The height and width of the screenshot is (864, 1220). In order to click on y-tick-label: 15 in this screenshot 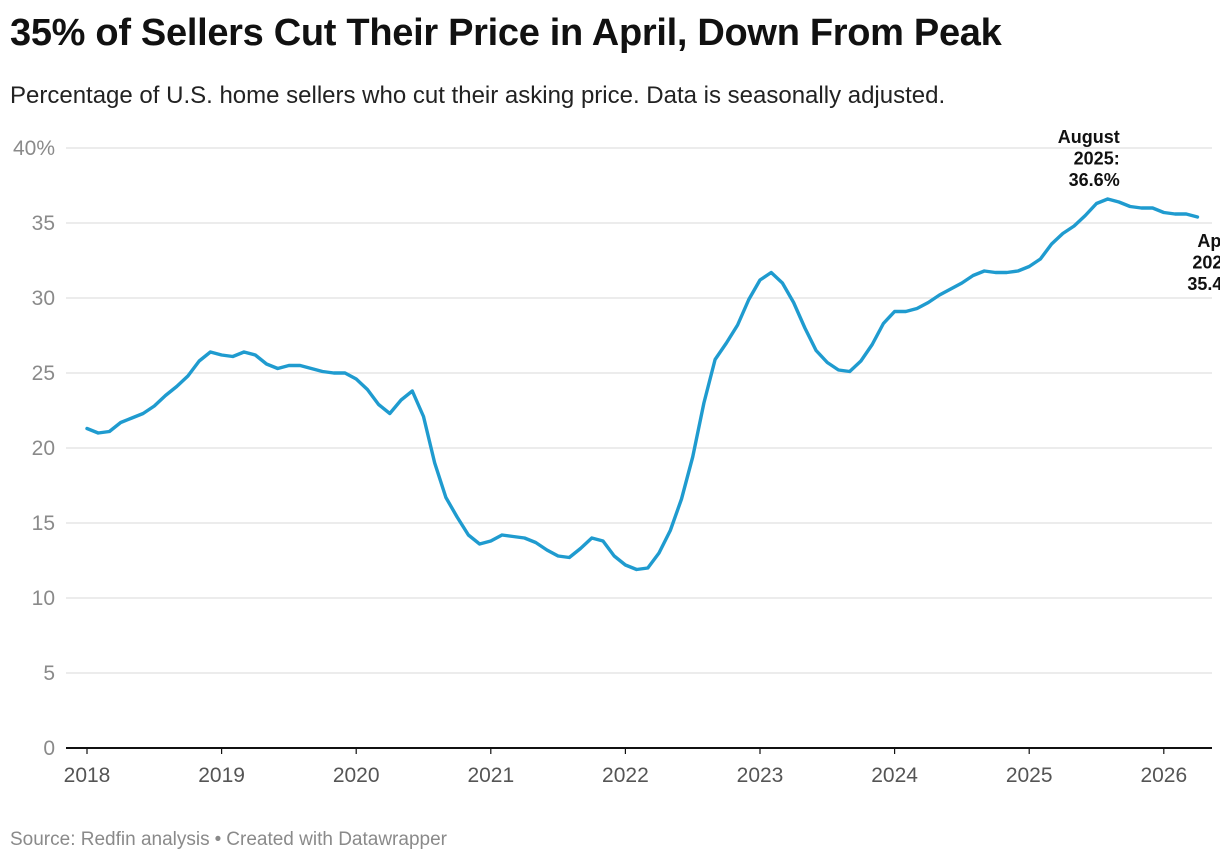, I will do `click(43, 523)`.